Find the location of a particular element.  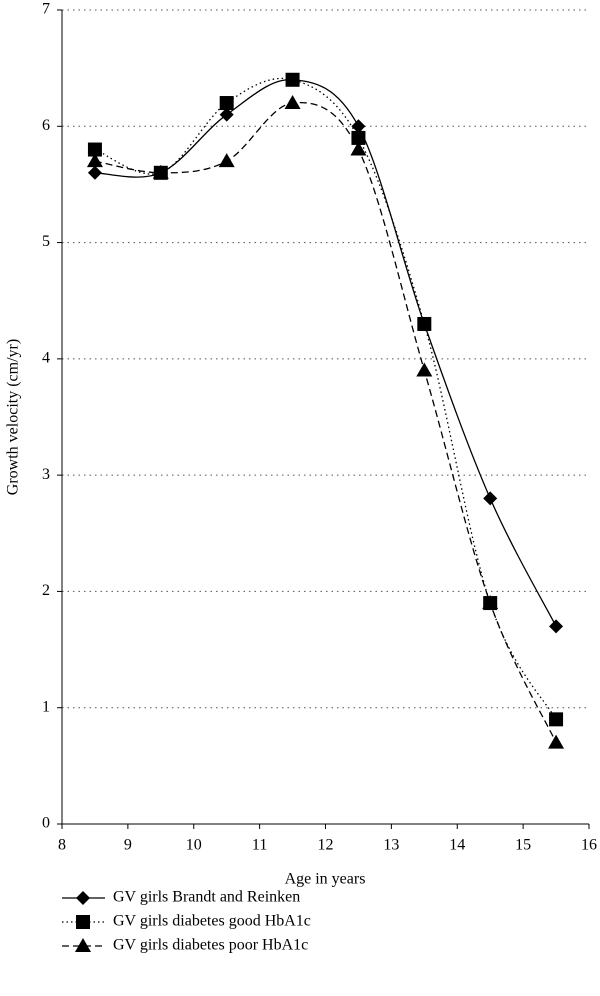

y-tick-label: 7 is located at coordinates (46, 9).